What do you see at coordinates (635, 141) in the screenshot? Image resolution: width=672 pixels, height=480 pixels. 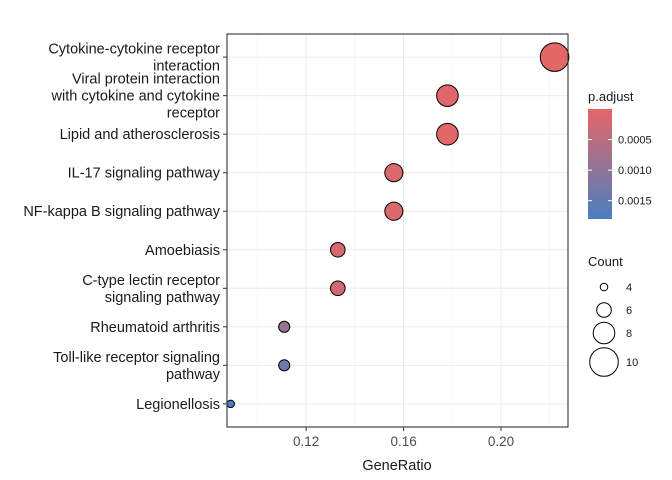 I see `colorbar-label: 0.0005` at bounding box center [635, 141].